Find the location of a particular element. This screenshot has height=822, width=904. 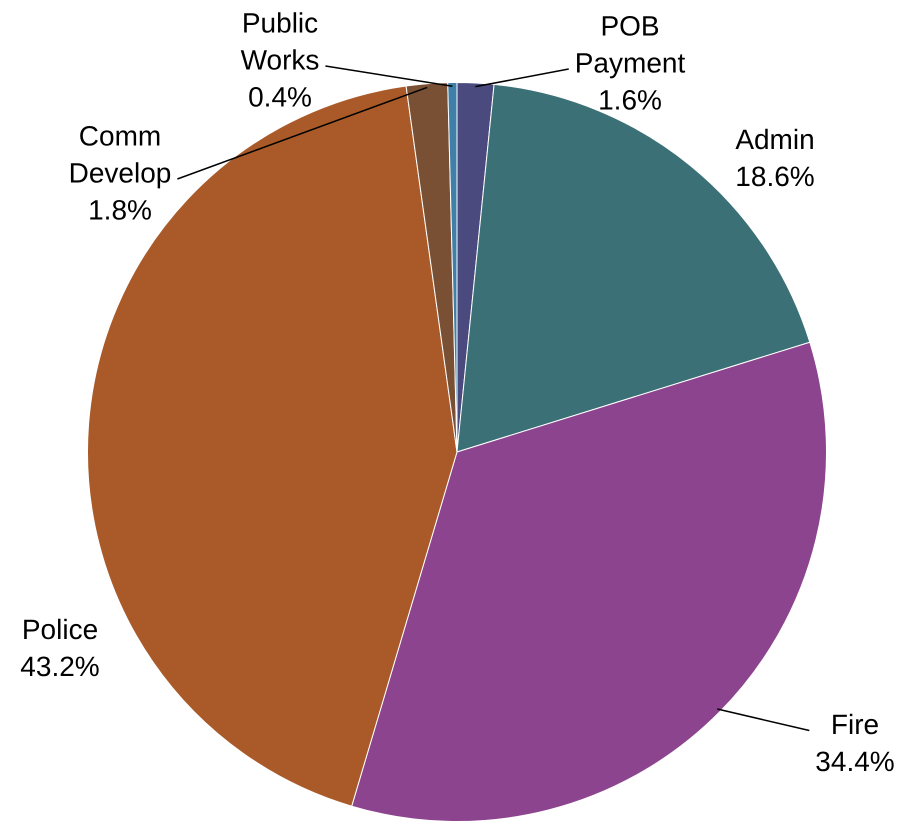

data-label: 18.6% is located at coordinates (775, 176).